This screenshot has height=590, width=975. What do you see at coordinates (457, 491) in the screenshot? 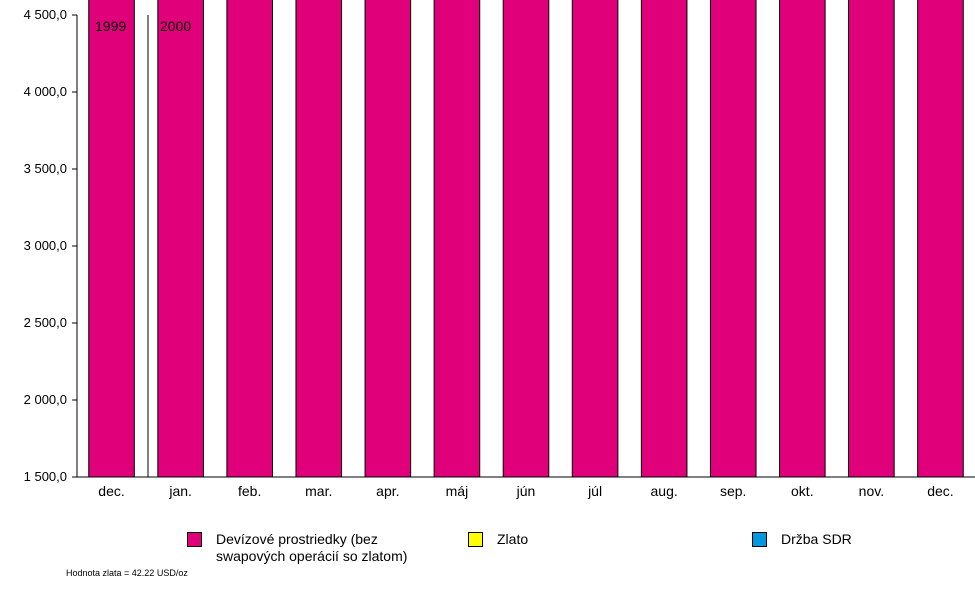
I see `x-tick-label: máj` at bounding box center [457, 491].